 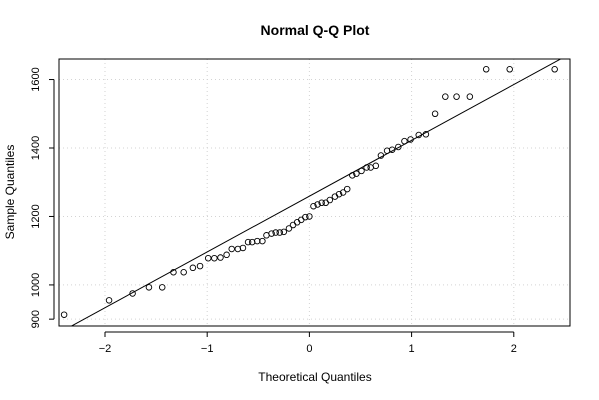 I want to click on x-tick-label-1: −1, so click(x=207, y=349).